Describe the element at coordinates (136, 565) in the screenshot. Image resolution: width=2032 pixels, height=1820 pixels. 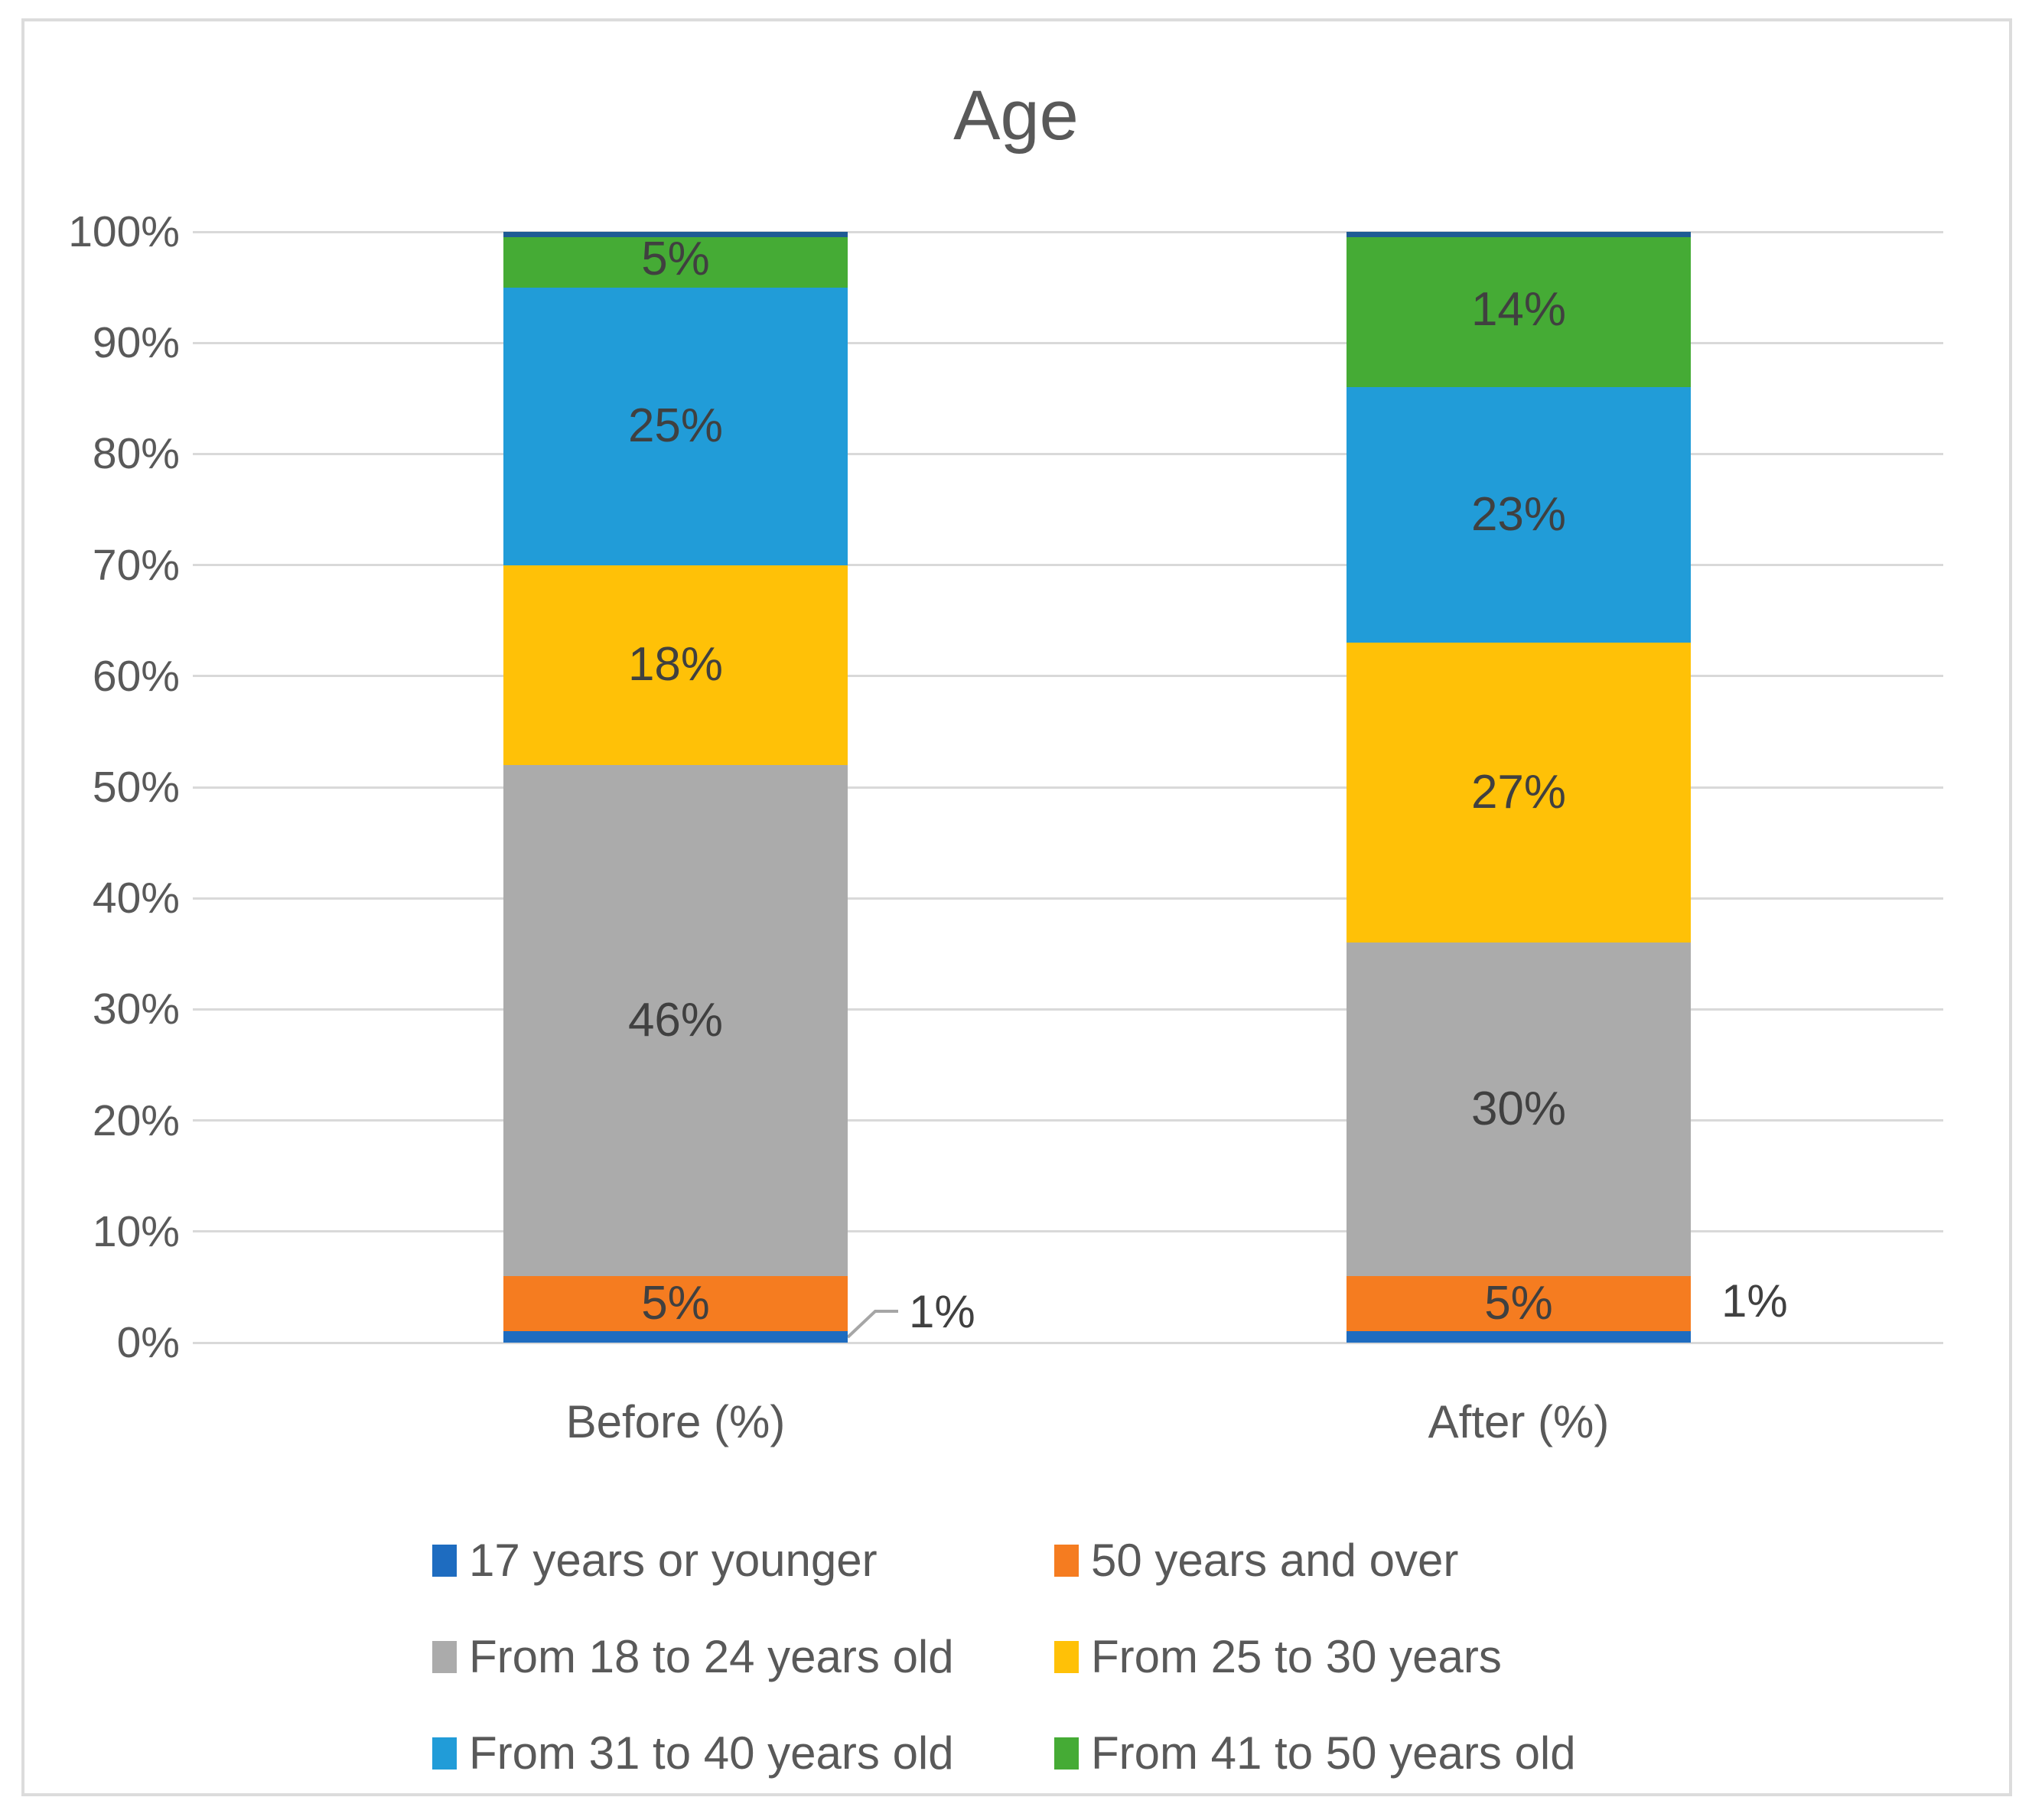
I see `y-axis-tick-label: 70%` at that location.